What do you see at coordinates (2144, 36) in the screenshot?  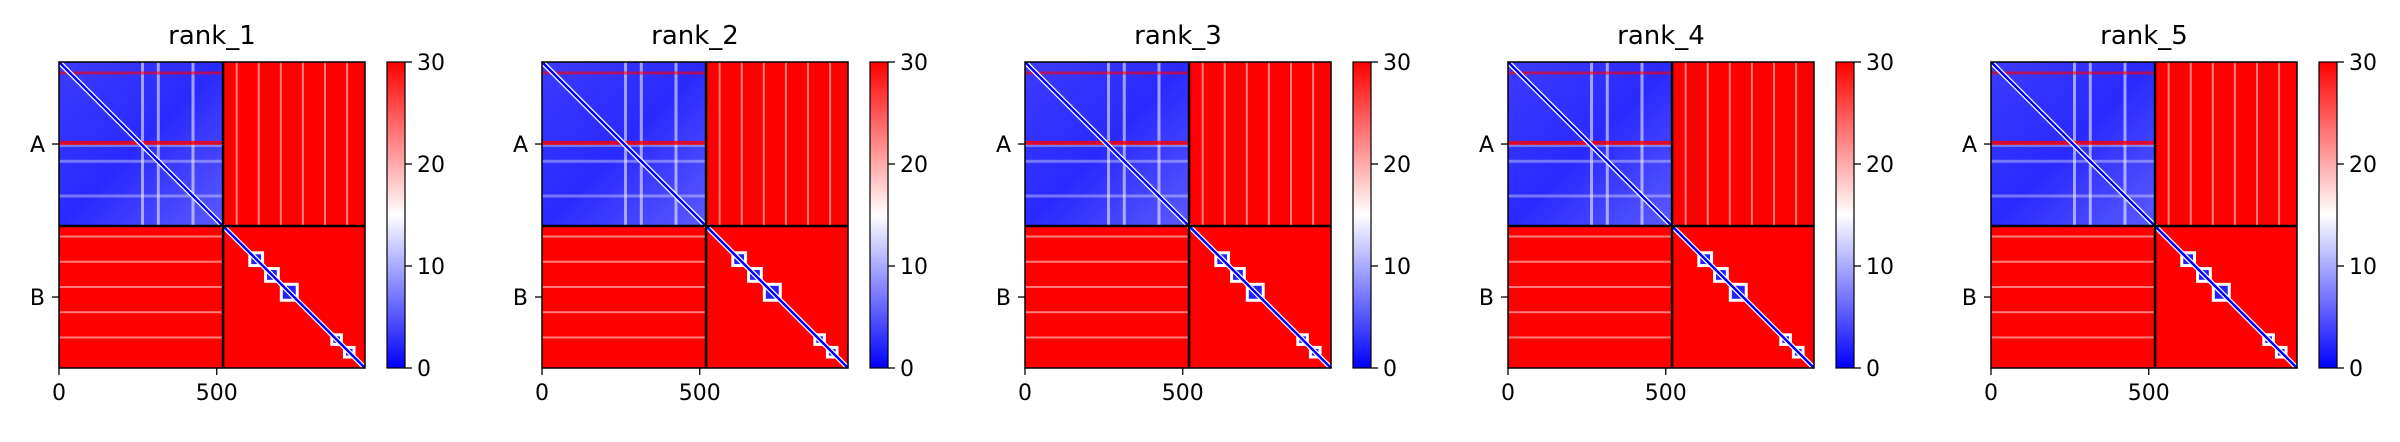 I see `panel-title: rank_5` at bounding box center [2144, 36].